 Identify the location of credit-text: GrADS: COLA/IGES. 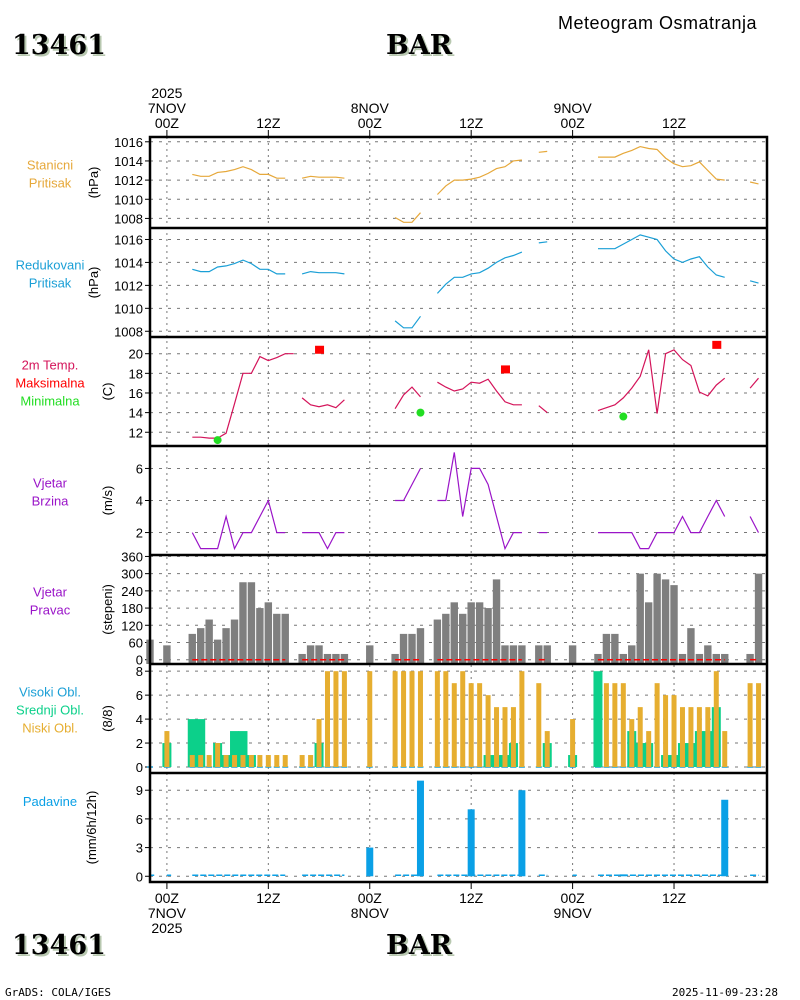
(58, 992).